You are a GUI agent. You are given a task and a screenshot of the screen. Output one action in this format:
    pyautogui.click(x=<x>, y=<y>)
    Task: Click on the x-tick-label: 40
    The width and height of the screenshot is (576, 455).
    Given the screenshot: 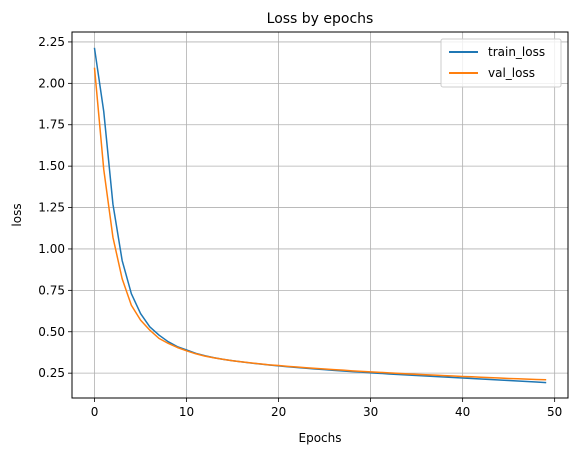 What is the action you would take?
    pyautogui.click(x=462, y=412)
    